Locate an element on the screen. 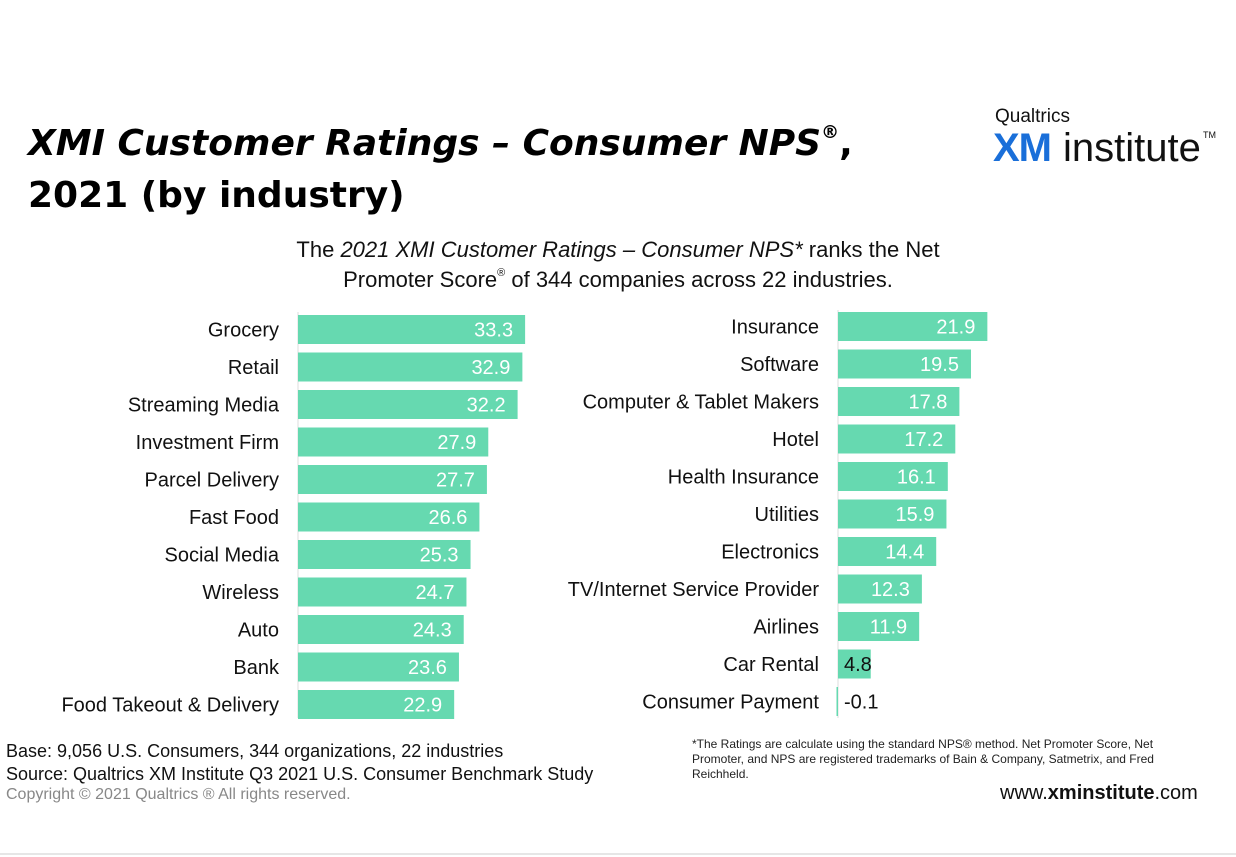 Image resolution: width=1236 pixels, height=857 pixels. chart1-data-label: 22.9 is located at coordinates (422, 706).